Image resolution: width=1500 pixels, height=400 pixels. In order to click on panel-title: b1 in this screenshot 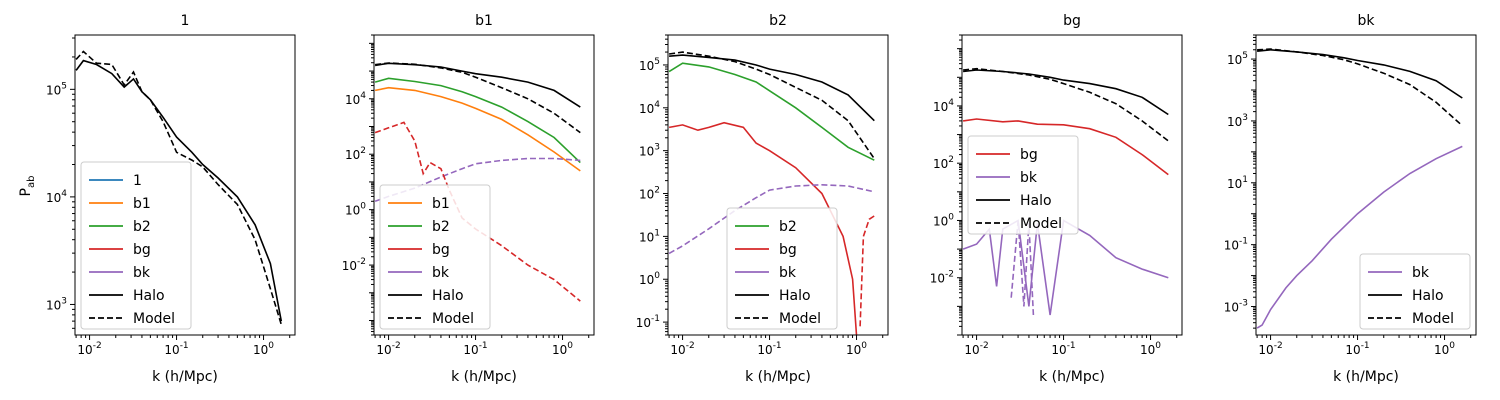, I will do `click(484, 21)`.